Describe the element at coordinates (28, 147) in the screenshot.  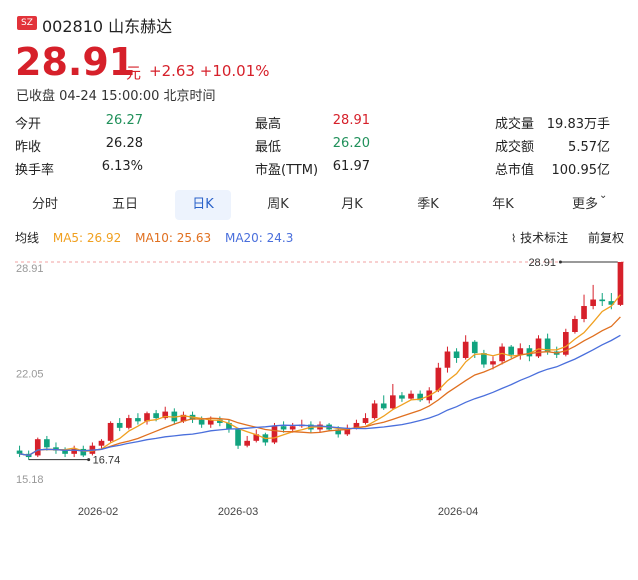
I see `quote-label: 昨收` at that location.